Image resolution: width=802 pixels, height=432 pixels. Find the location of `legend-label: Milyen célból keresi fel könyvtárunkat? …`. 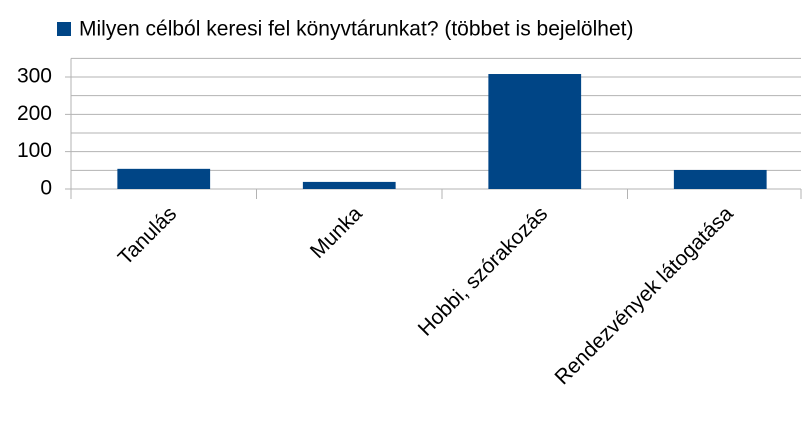

legend-label: Milyen célból keresi fel könyvtárunkat? … is located at coordinates (356, 29).